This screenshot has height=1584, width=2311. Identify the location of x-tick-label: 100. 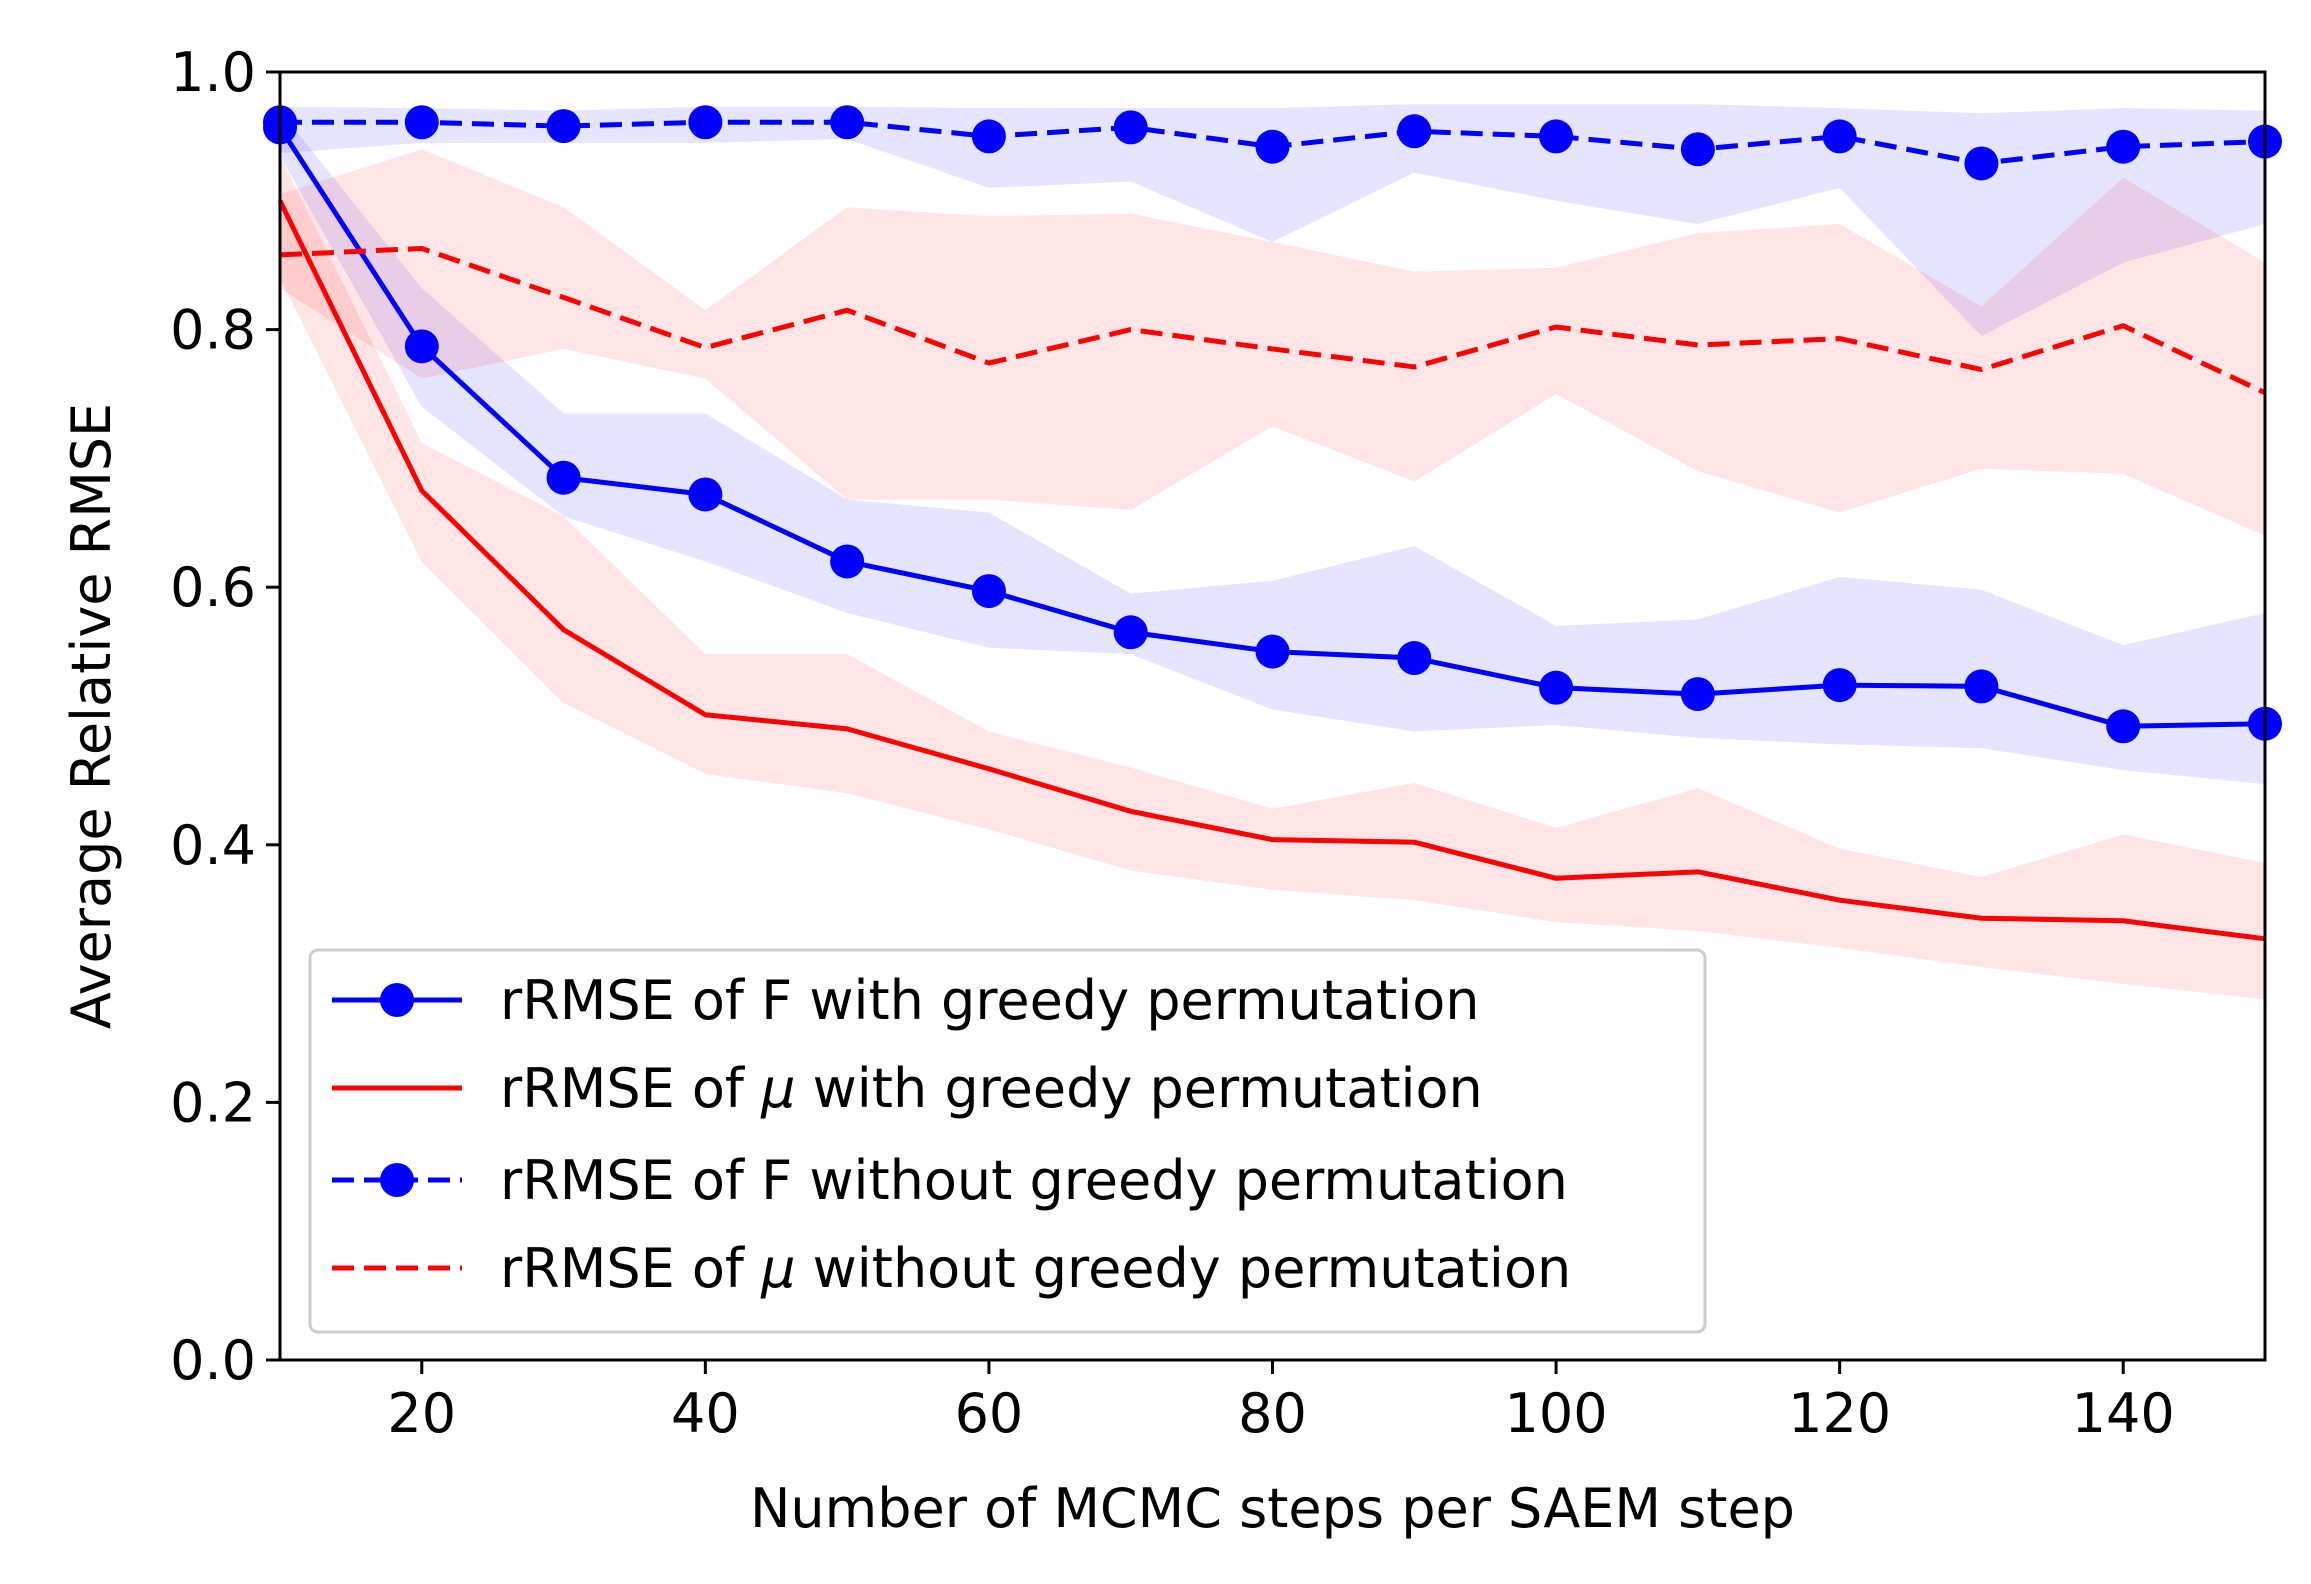
(1556, 1413).